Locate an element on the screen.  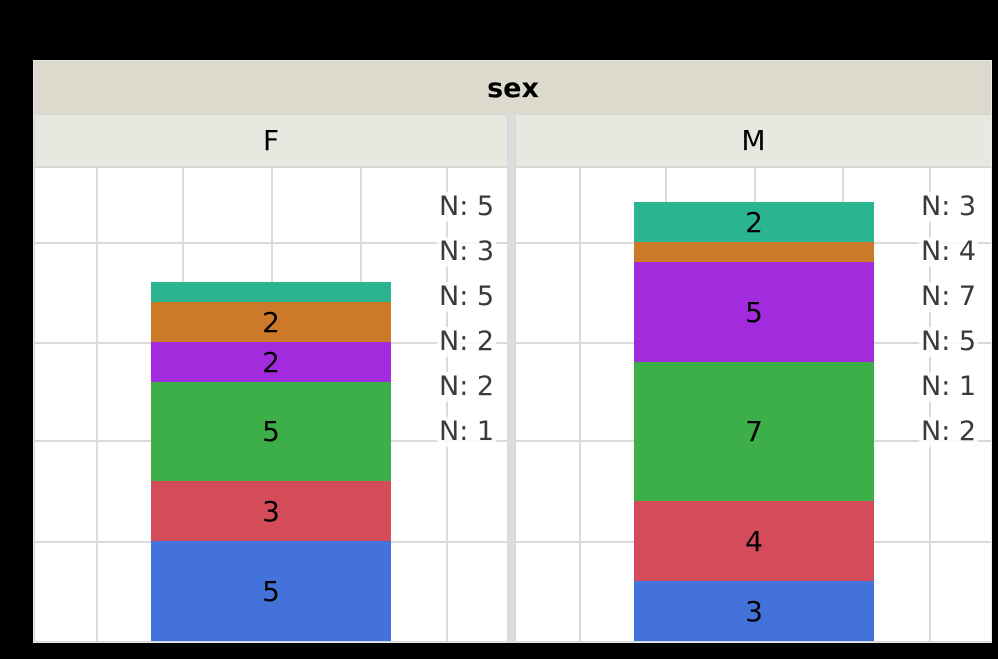
segment-value: 4 is located at coordinates (754, 541).